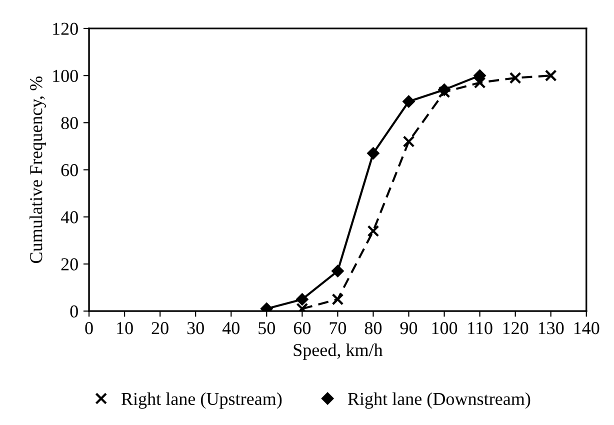  What do you see at coordinates (89, 328) in the screenshot?
I see `x-tick-label: 0` at bounding box center [89, 328].